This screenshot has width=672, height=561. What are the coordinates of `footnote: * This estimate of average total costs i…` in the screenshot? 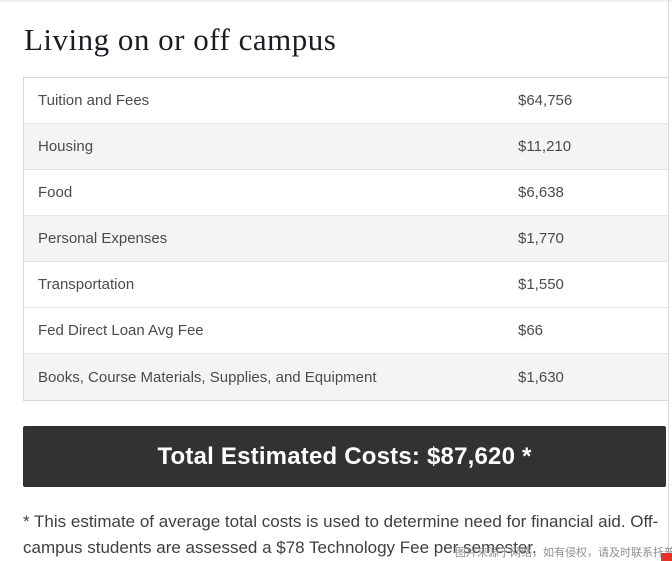 It's located at (341, 534).